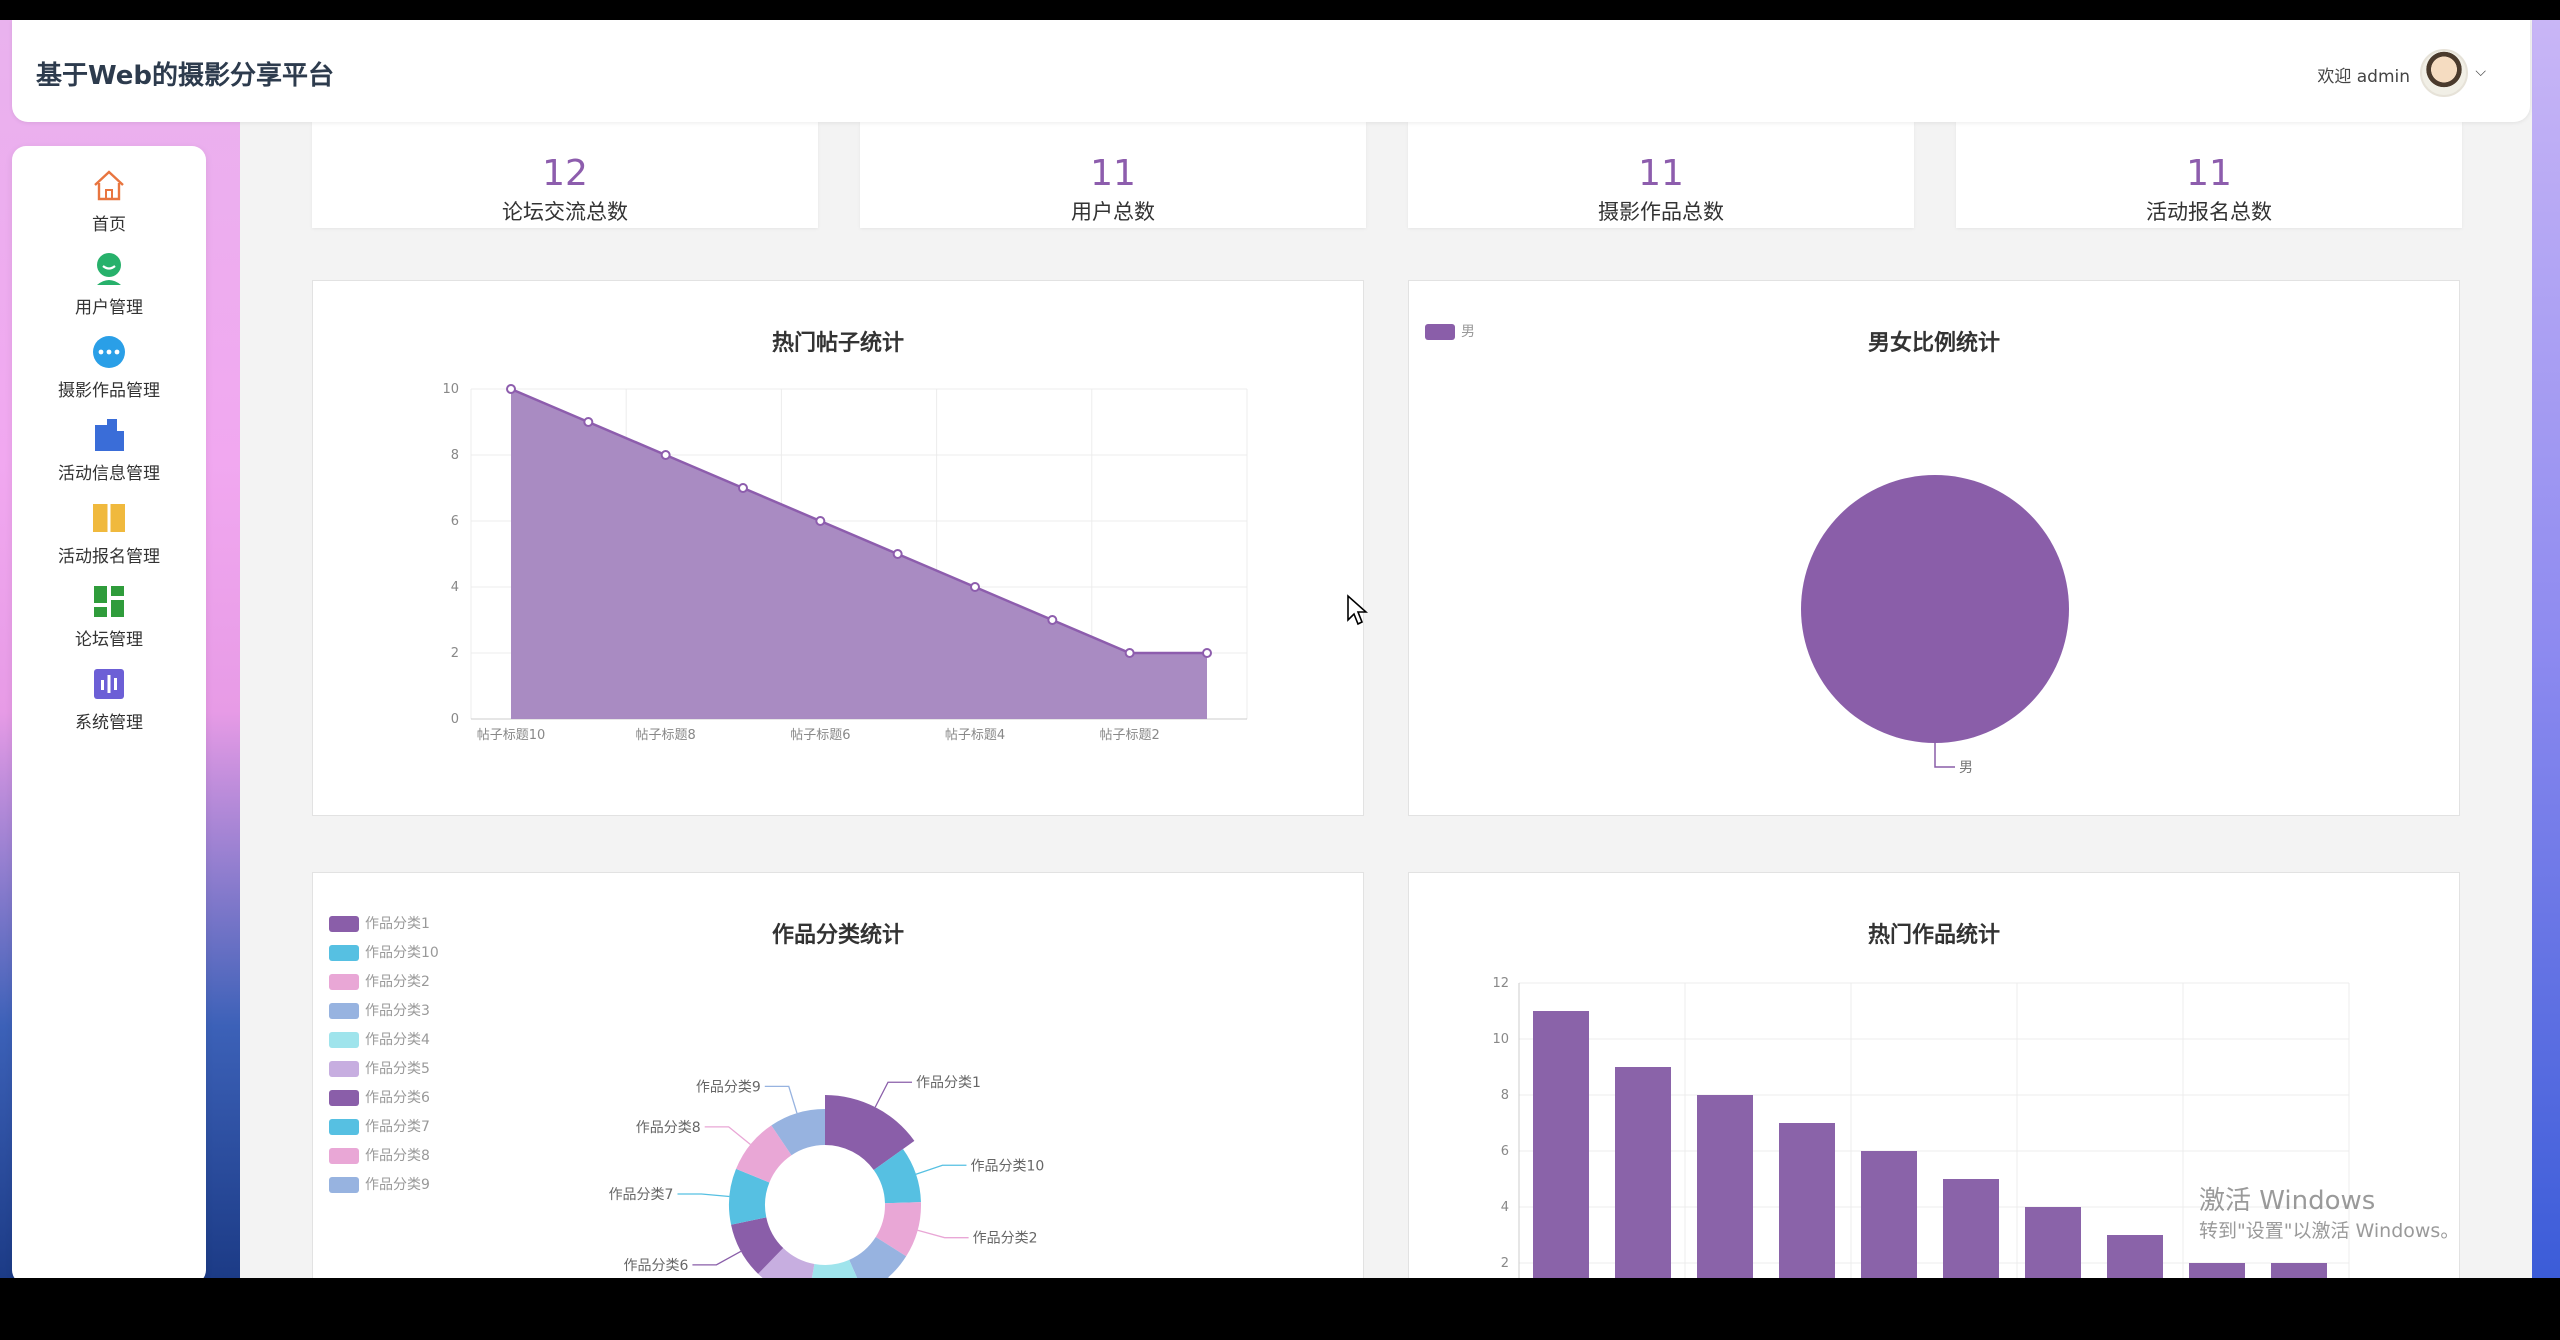 The height and width of the screenshot is (1340, 2560). Describe the element at coordinates (511, 735) in the screenshot. I see `x-tick-label: 帖子标题10` at that location.